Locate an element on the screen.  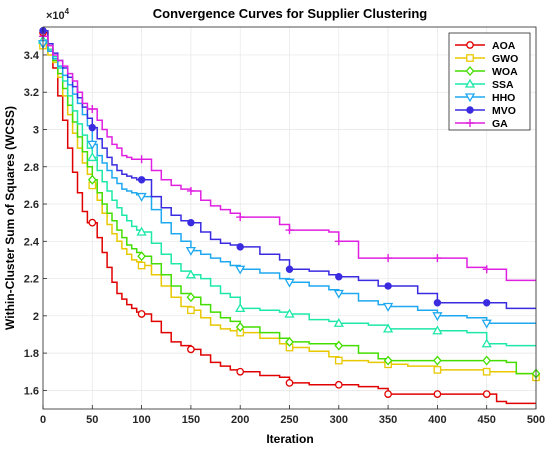
y-tick-label: 3 is located at coordinates (36, 130).